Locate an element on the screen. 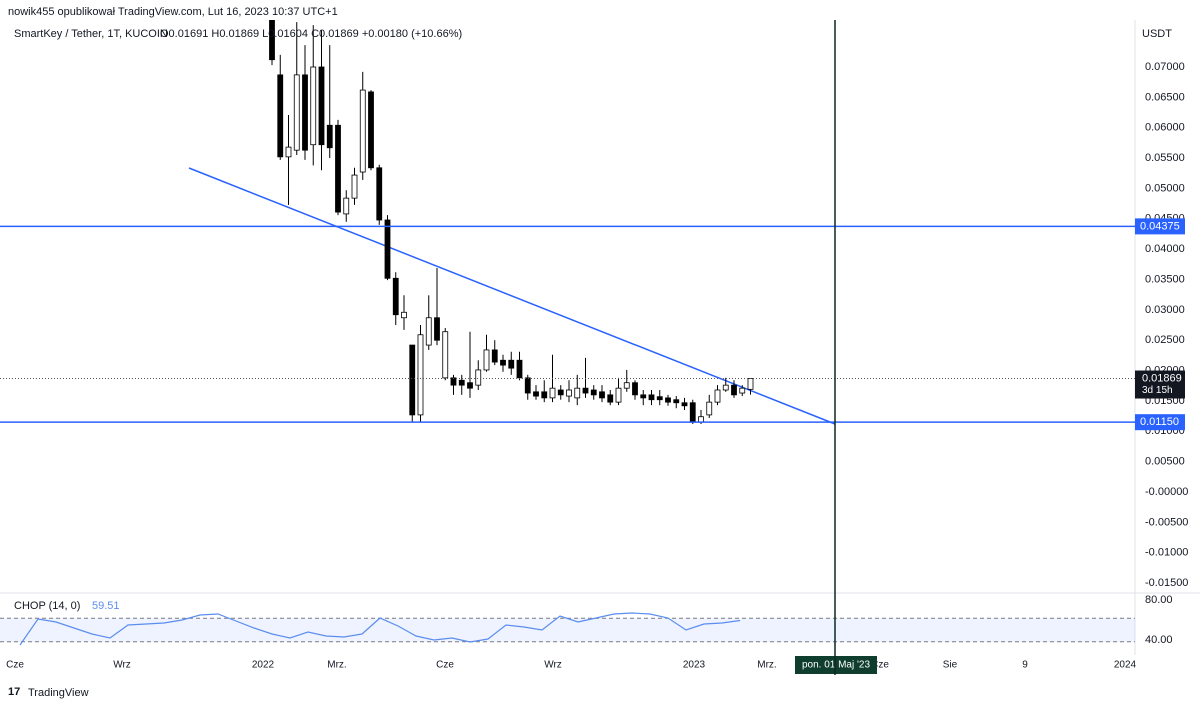 This screenshot has width=1200, height=708. cursor-badge is located at coordinates (836, 665).